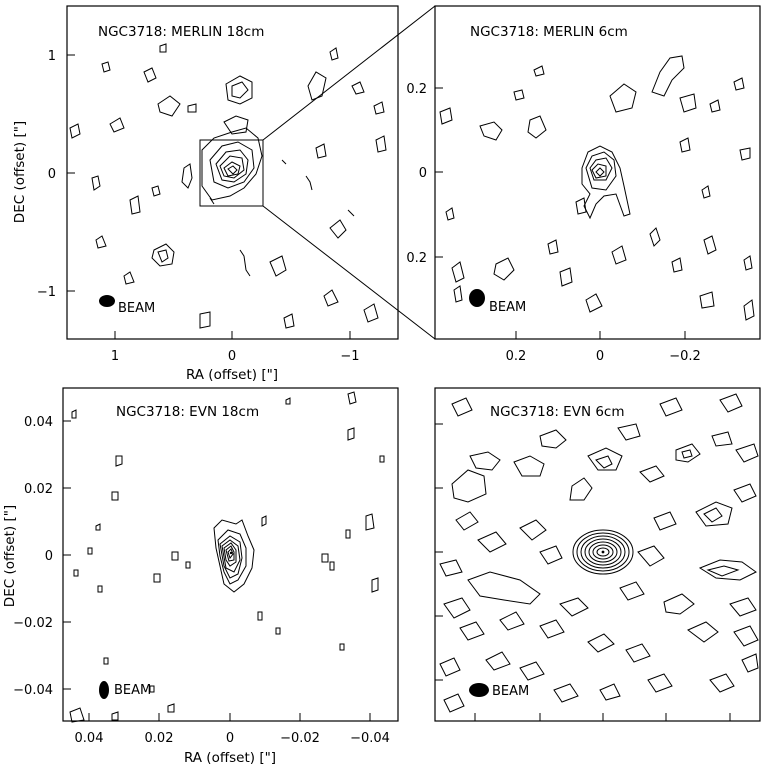 Image resolution: width=762 pixels, height=771 pixels. I want to click on x-axis: 0.04 0.02 0 −0.02 −0.04 RA (offset) ["], so click(232, 739).